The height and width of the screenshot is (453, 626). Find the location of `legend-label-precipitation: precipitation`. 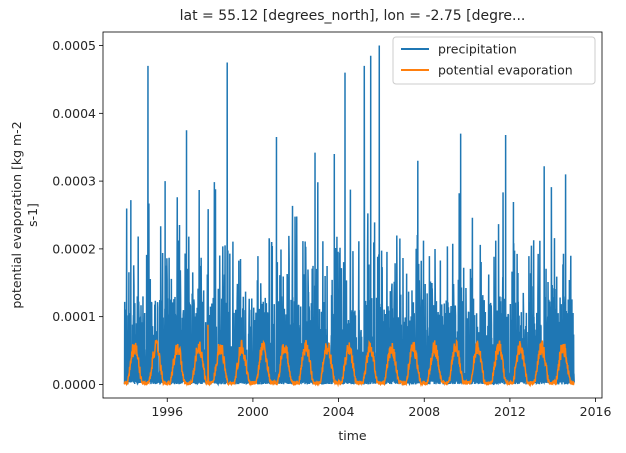

legend-label-precipitation: precipitation is located at coordinates (477, 49).